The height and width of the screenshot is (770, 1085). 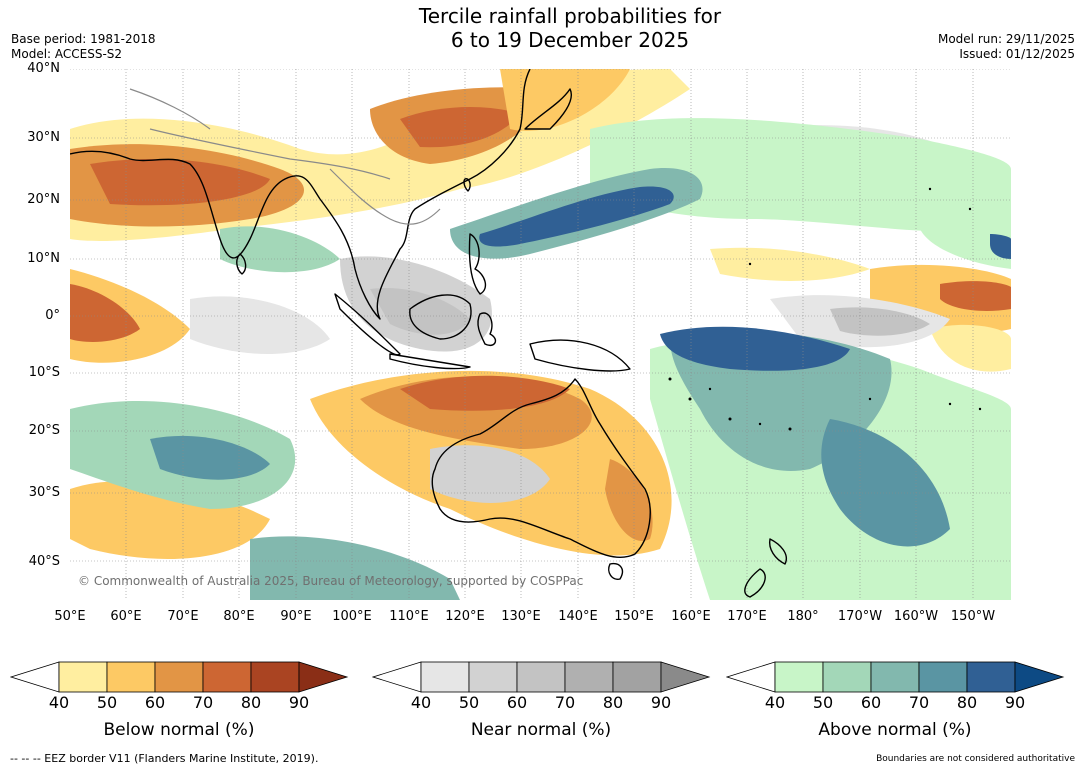 What do you see at coordinates (43, 137) in the screenshot?
I see `lat-label: 30°N` at bounding box center [43, 137].